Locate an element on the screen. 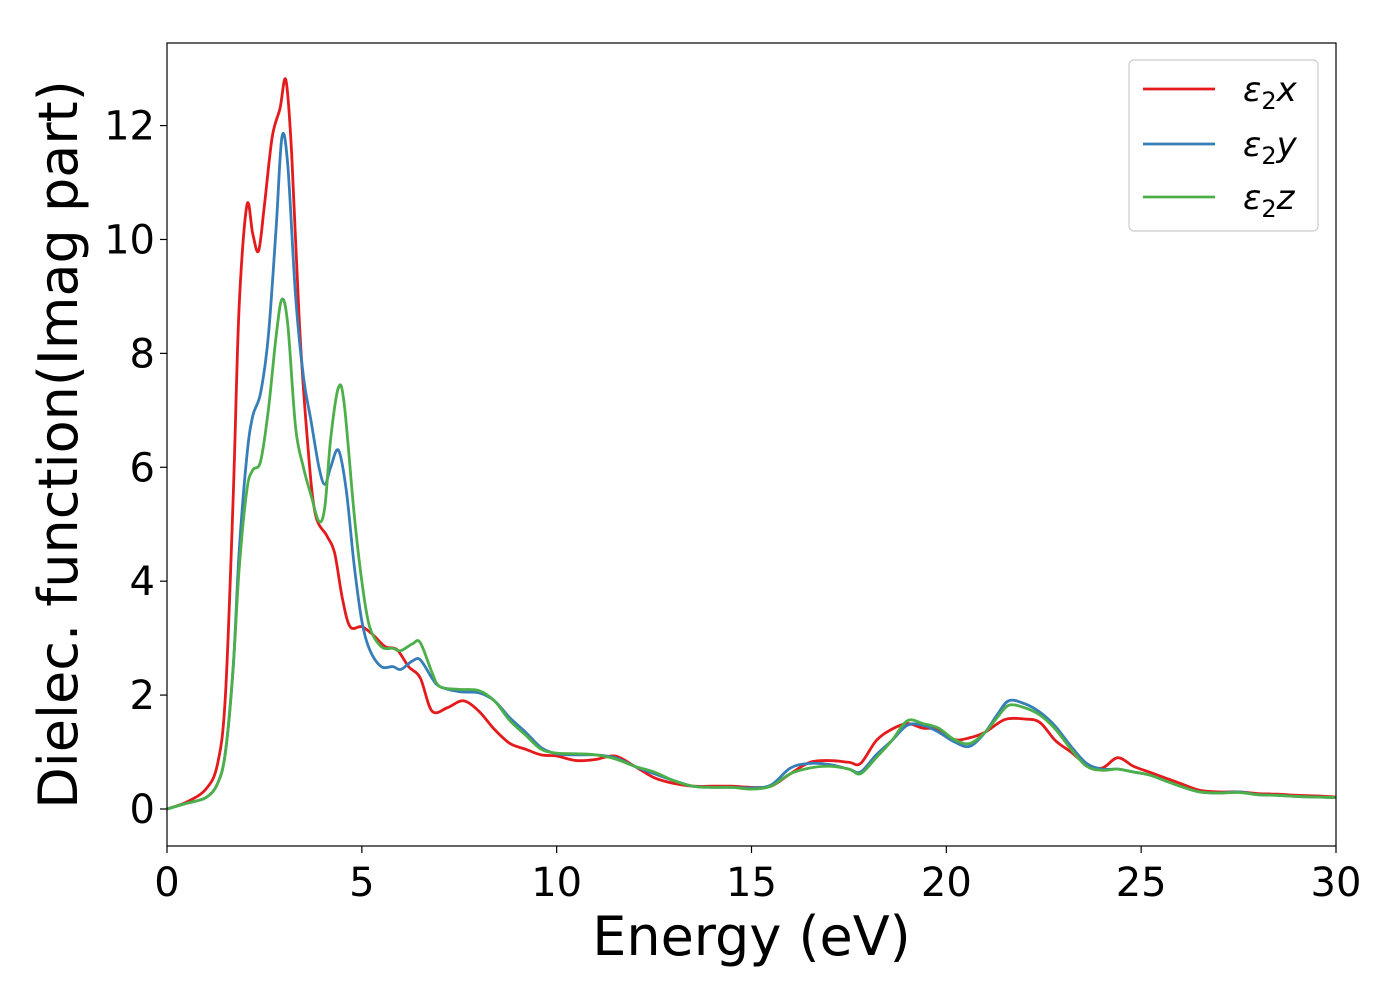 This screenshot has width=1400, height=1000. y-tick-label: 2 is located at coordinates (142, 696).